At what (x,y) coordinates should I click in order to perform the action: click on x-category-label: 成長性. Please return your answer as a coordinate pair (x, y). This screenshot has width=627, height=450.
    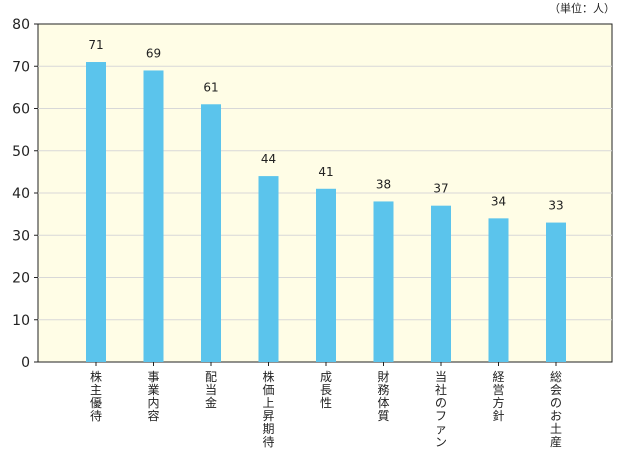
    Looking at the image, I should click on (326, 390).